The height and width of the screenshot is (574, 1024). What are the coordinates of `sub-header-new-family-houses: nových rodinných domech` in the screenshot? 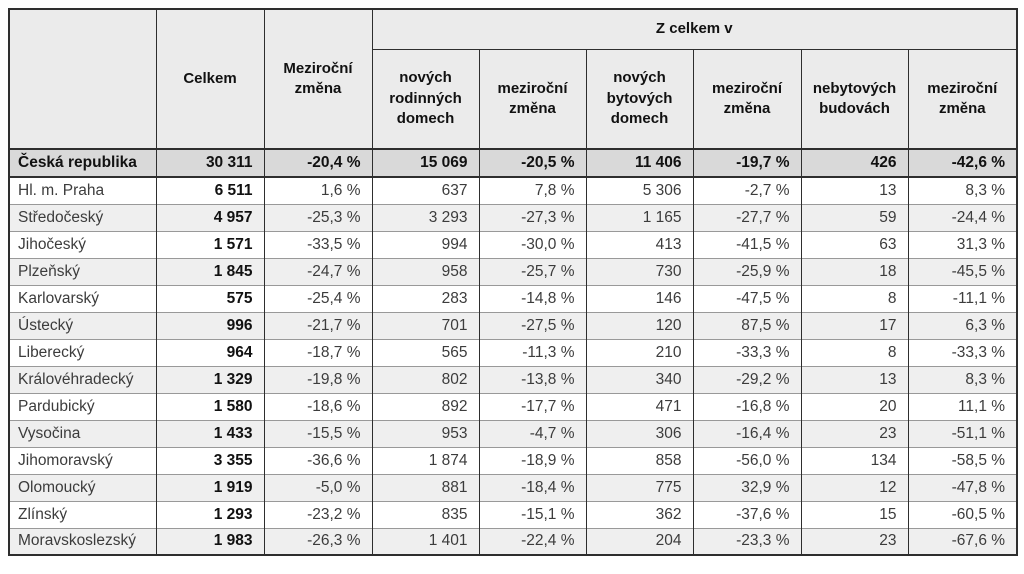 It's located at (425, 99).